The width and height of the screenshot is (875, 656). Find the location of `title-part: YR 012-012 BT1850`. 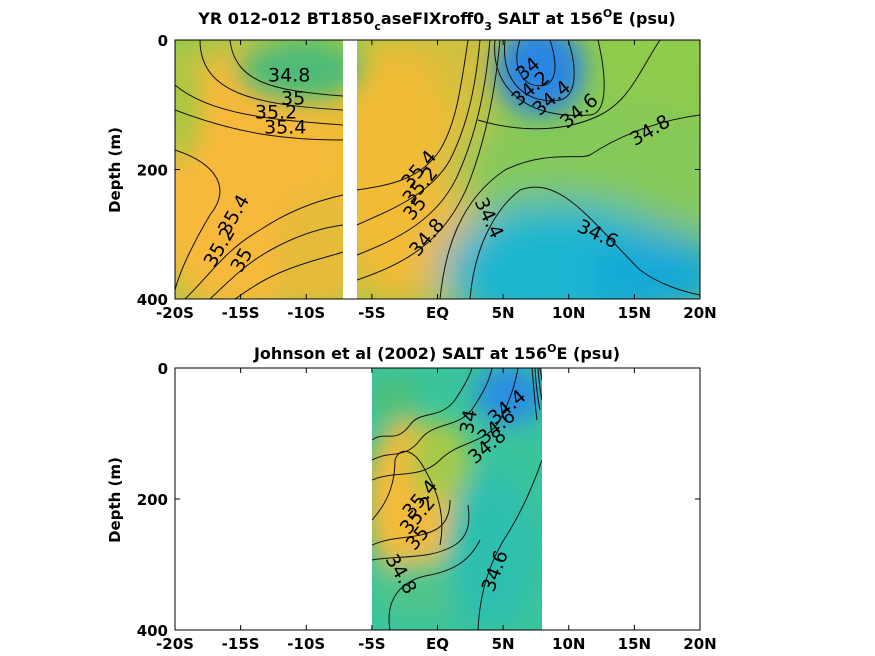

title-part: YR 012-012 BT1850 is located at coordinates (285, 18).